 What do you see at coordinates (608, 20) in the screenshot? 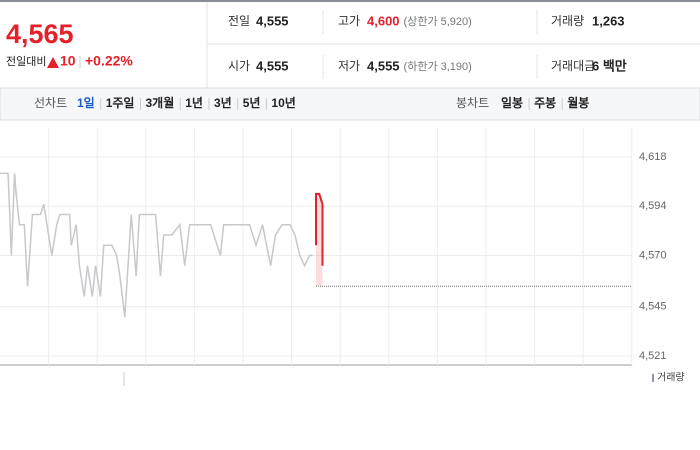
I see `stat-value: 1,263` at bounding box center [608, 20].